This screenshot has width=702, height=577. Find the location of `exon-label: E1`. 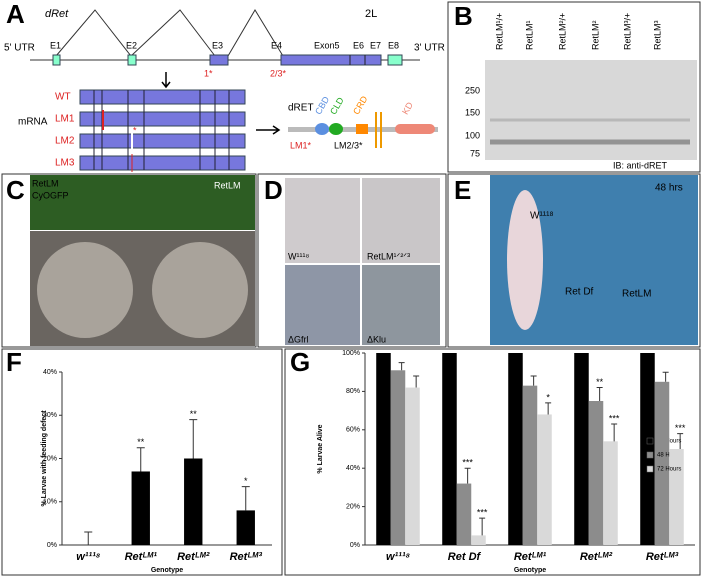

exon-label: E1 is located at coordinates (55, 45).